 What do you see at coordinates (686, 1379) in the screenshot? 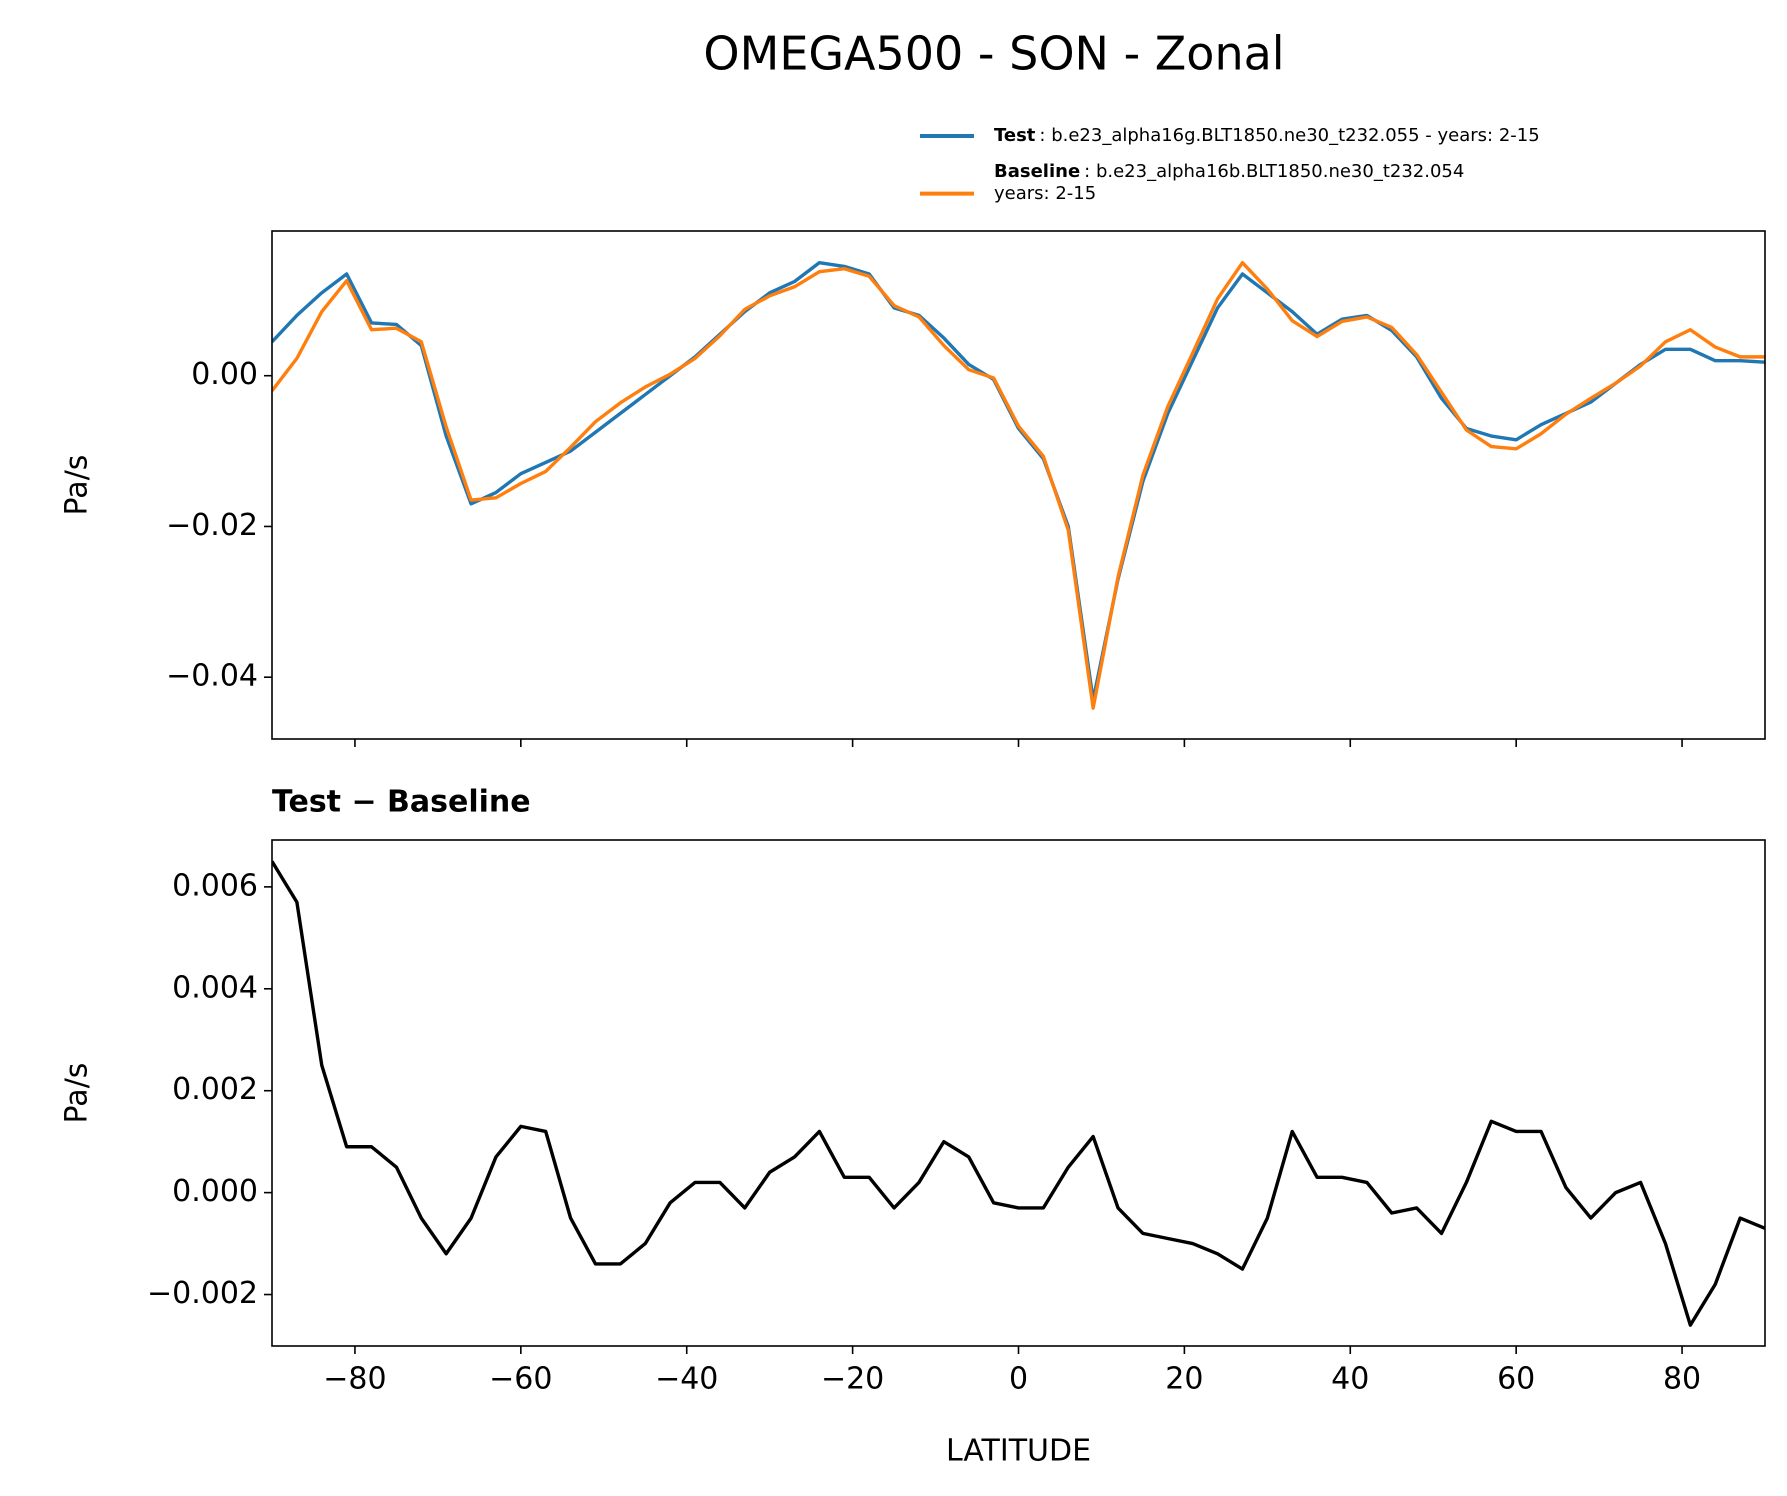
I see `x-tick-label: −40` at bounding box center [686, 1379].